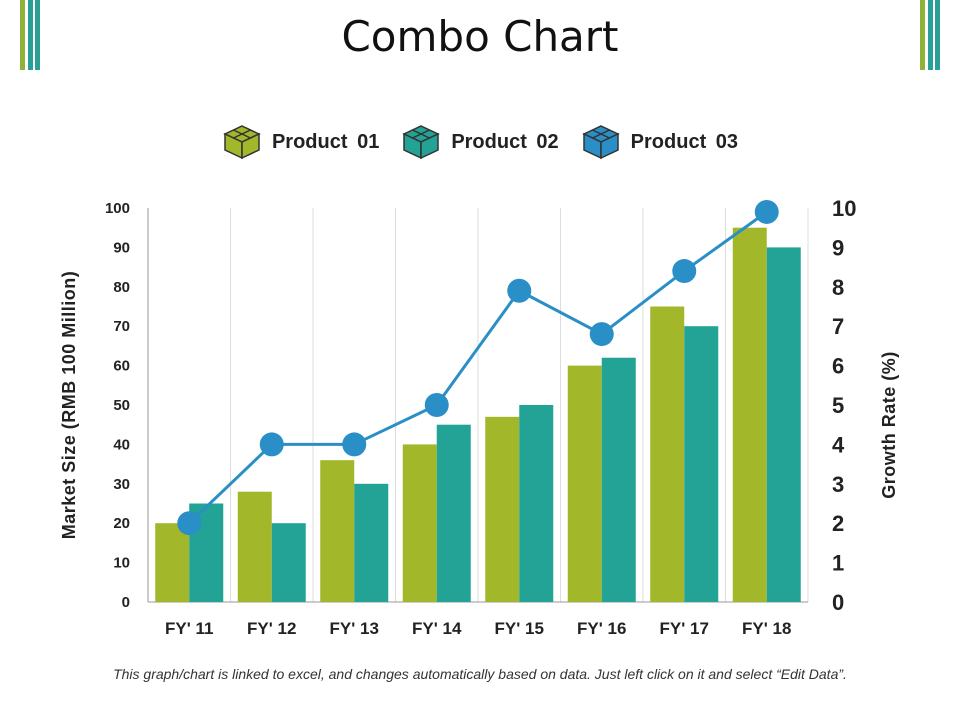 This screenshot has height=720, width=960. I want to click on y-tick-label: 10, so click(121, 563).